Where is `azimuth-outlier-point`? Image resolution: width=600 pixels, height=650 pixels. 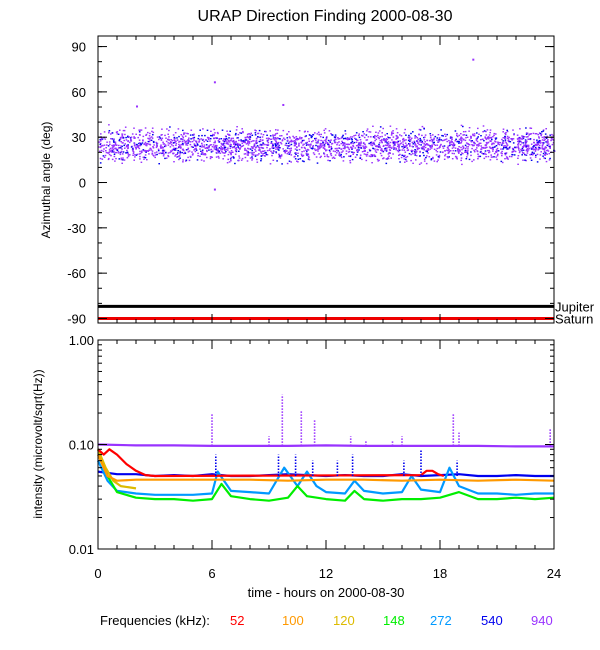 azimuth-outlier-point is located at coordinates (473, 59).